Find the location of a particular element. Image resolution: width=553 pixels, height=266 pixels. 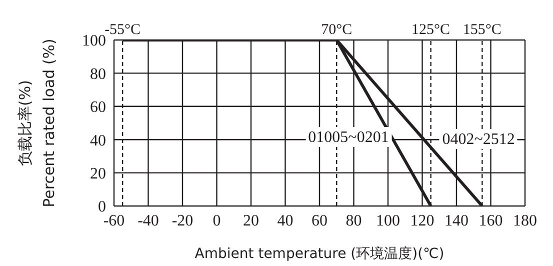

x-tick-label: 140 is located at coordinates (456, 221).